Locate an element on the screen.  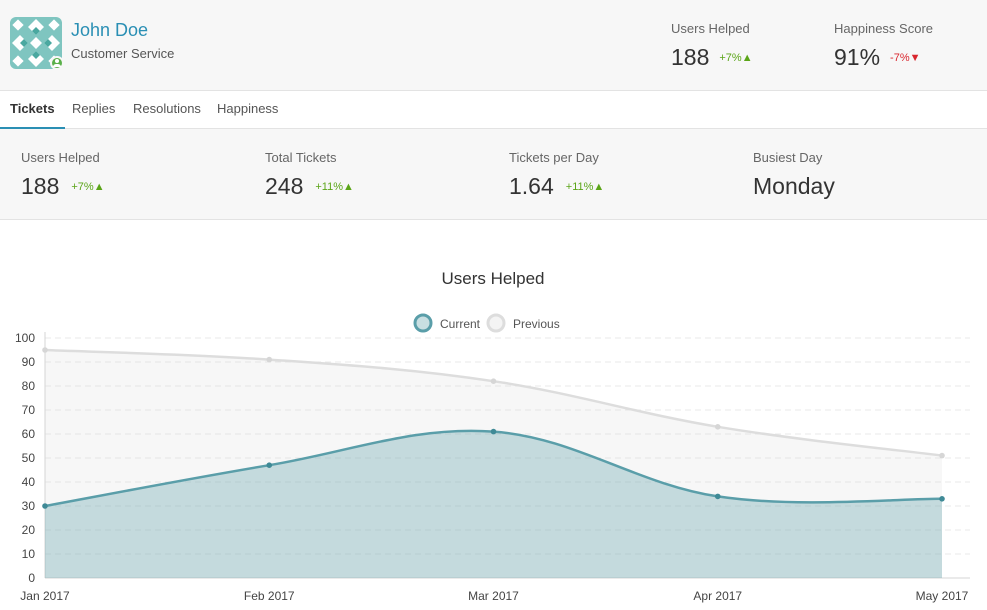
y-tick-label: 40 is located at coordinates (29, 482).